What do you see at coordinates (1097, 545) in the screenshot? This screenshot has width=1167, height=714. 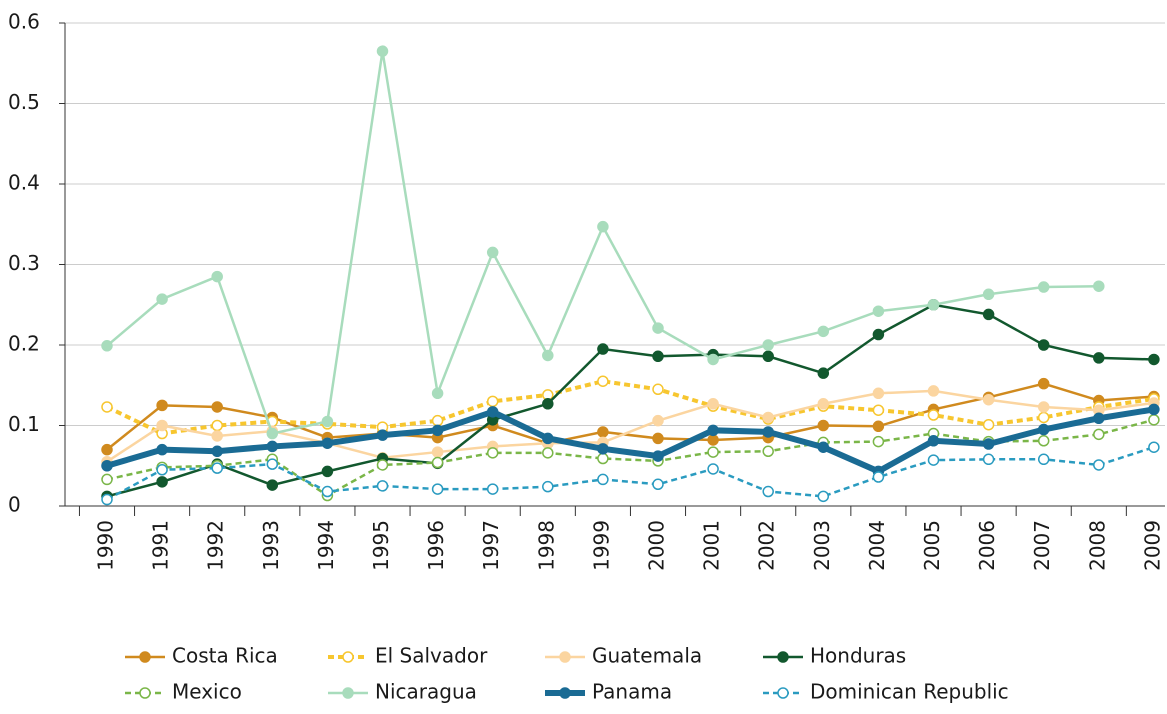 I see `x-tick-label: 2008` at bounding box center [1097, 545].